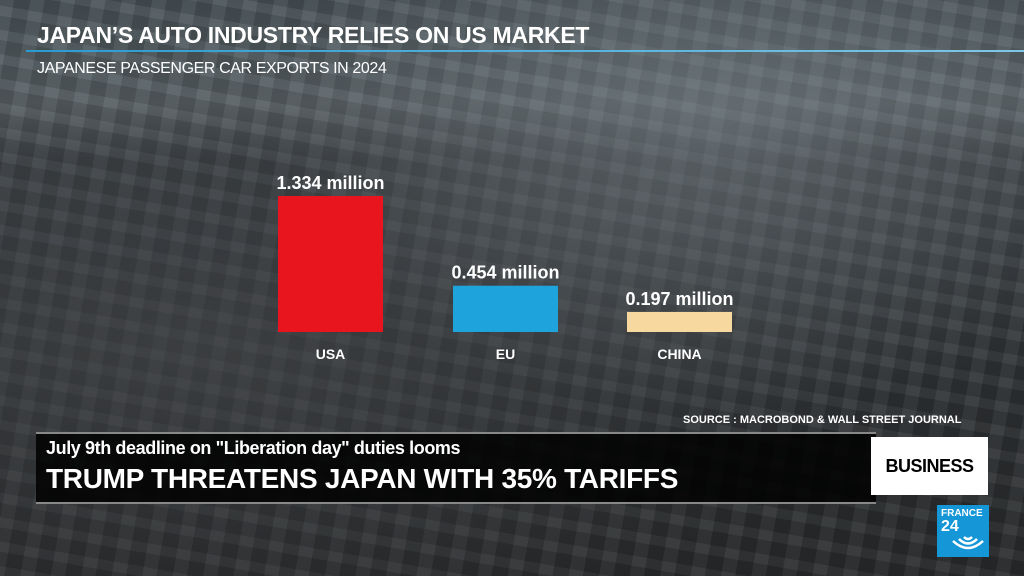 The image size is (1024, 576). What do you see at coordinates (963, 531) in the screenshot?
I see `france24-logo: FRANCE 24` at bounding box center [963, 531].